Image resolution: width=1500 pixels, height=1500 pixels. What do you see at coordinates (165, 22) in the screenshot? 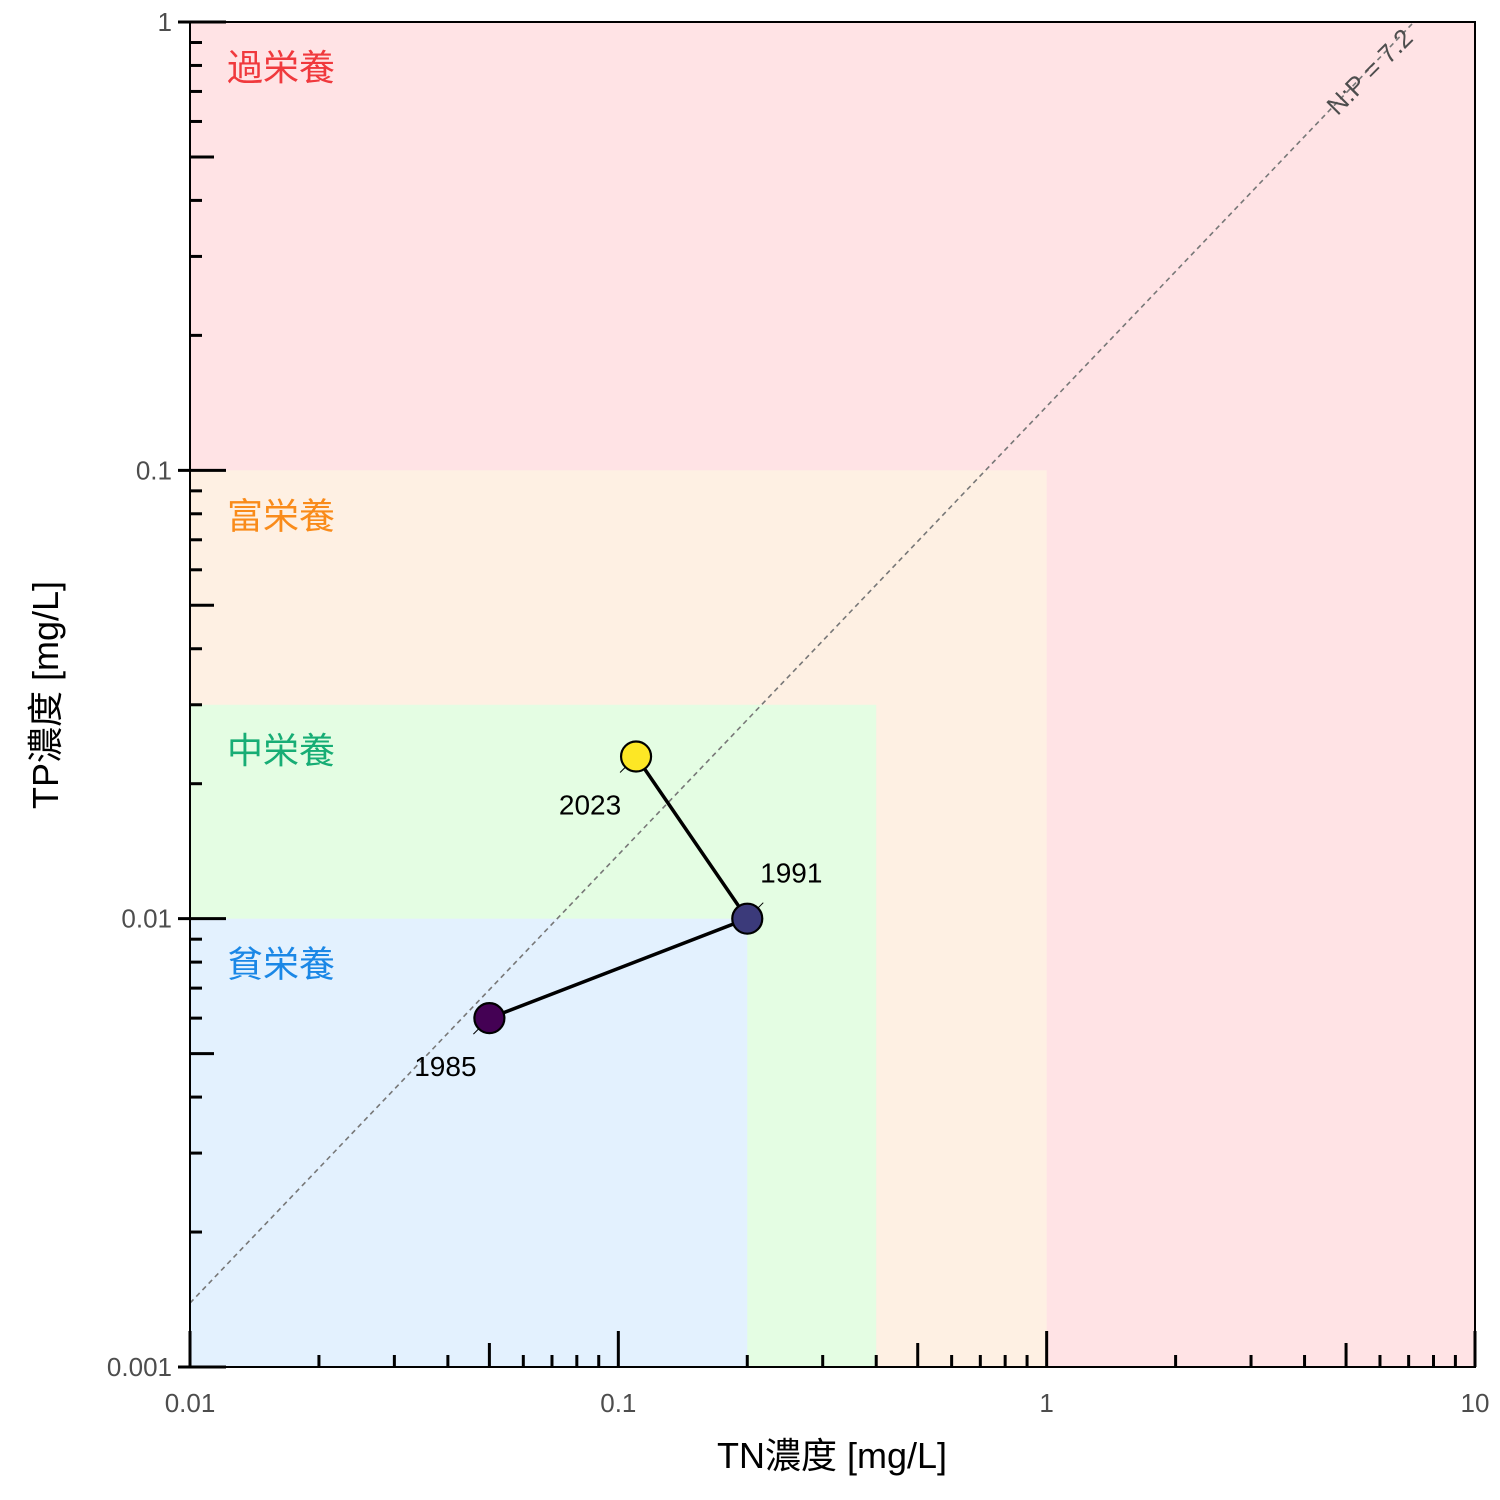
I see `y-tick-label: 1` at bounding box center [165, 22].